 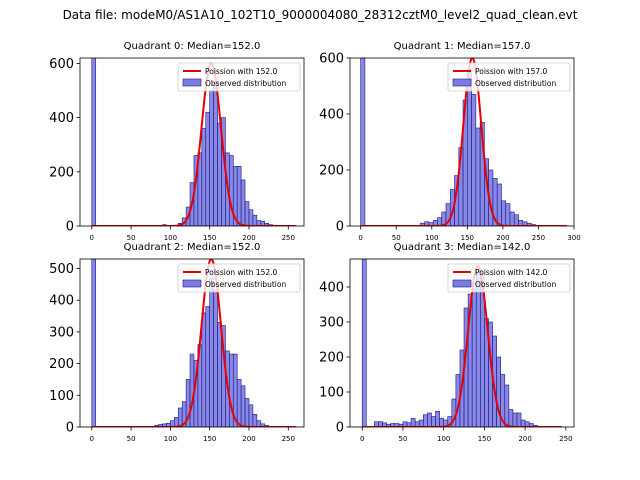 I want to click on quadrant-1-bars, so click(x=448, y=142).